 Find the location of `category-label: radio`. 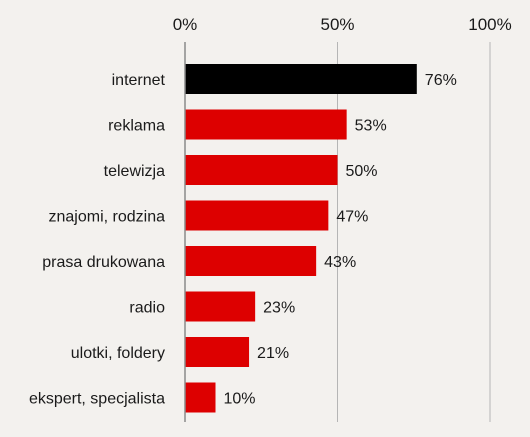

category-label: radio is located at coordinates (147, 308).